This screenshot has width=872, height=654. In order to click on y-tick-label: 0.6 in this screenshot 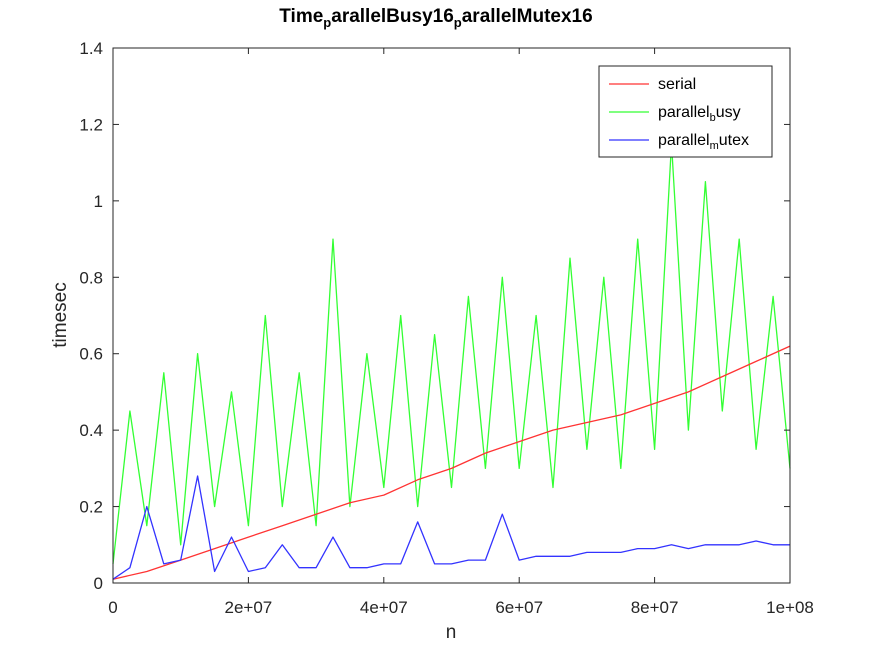, I will do `click(91, 354)`.